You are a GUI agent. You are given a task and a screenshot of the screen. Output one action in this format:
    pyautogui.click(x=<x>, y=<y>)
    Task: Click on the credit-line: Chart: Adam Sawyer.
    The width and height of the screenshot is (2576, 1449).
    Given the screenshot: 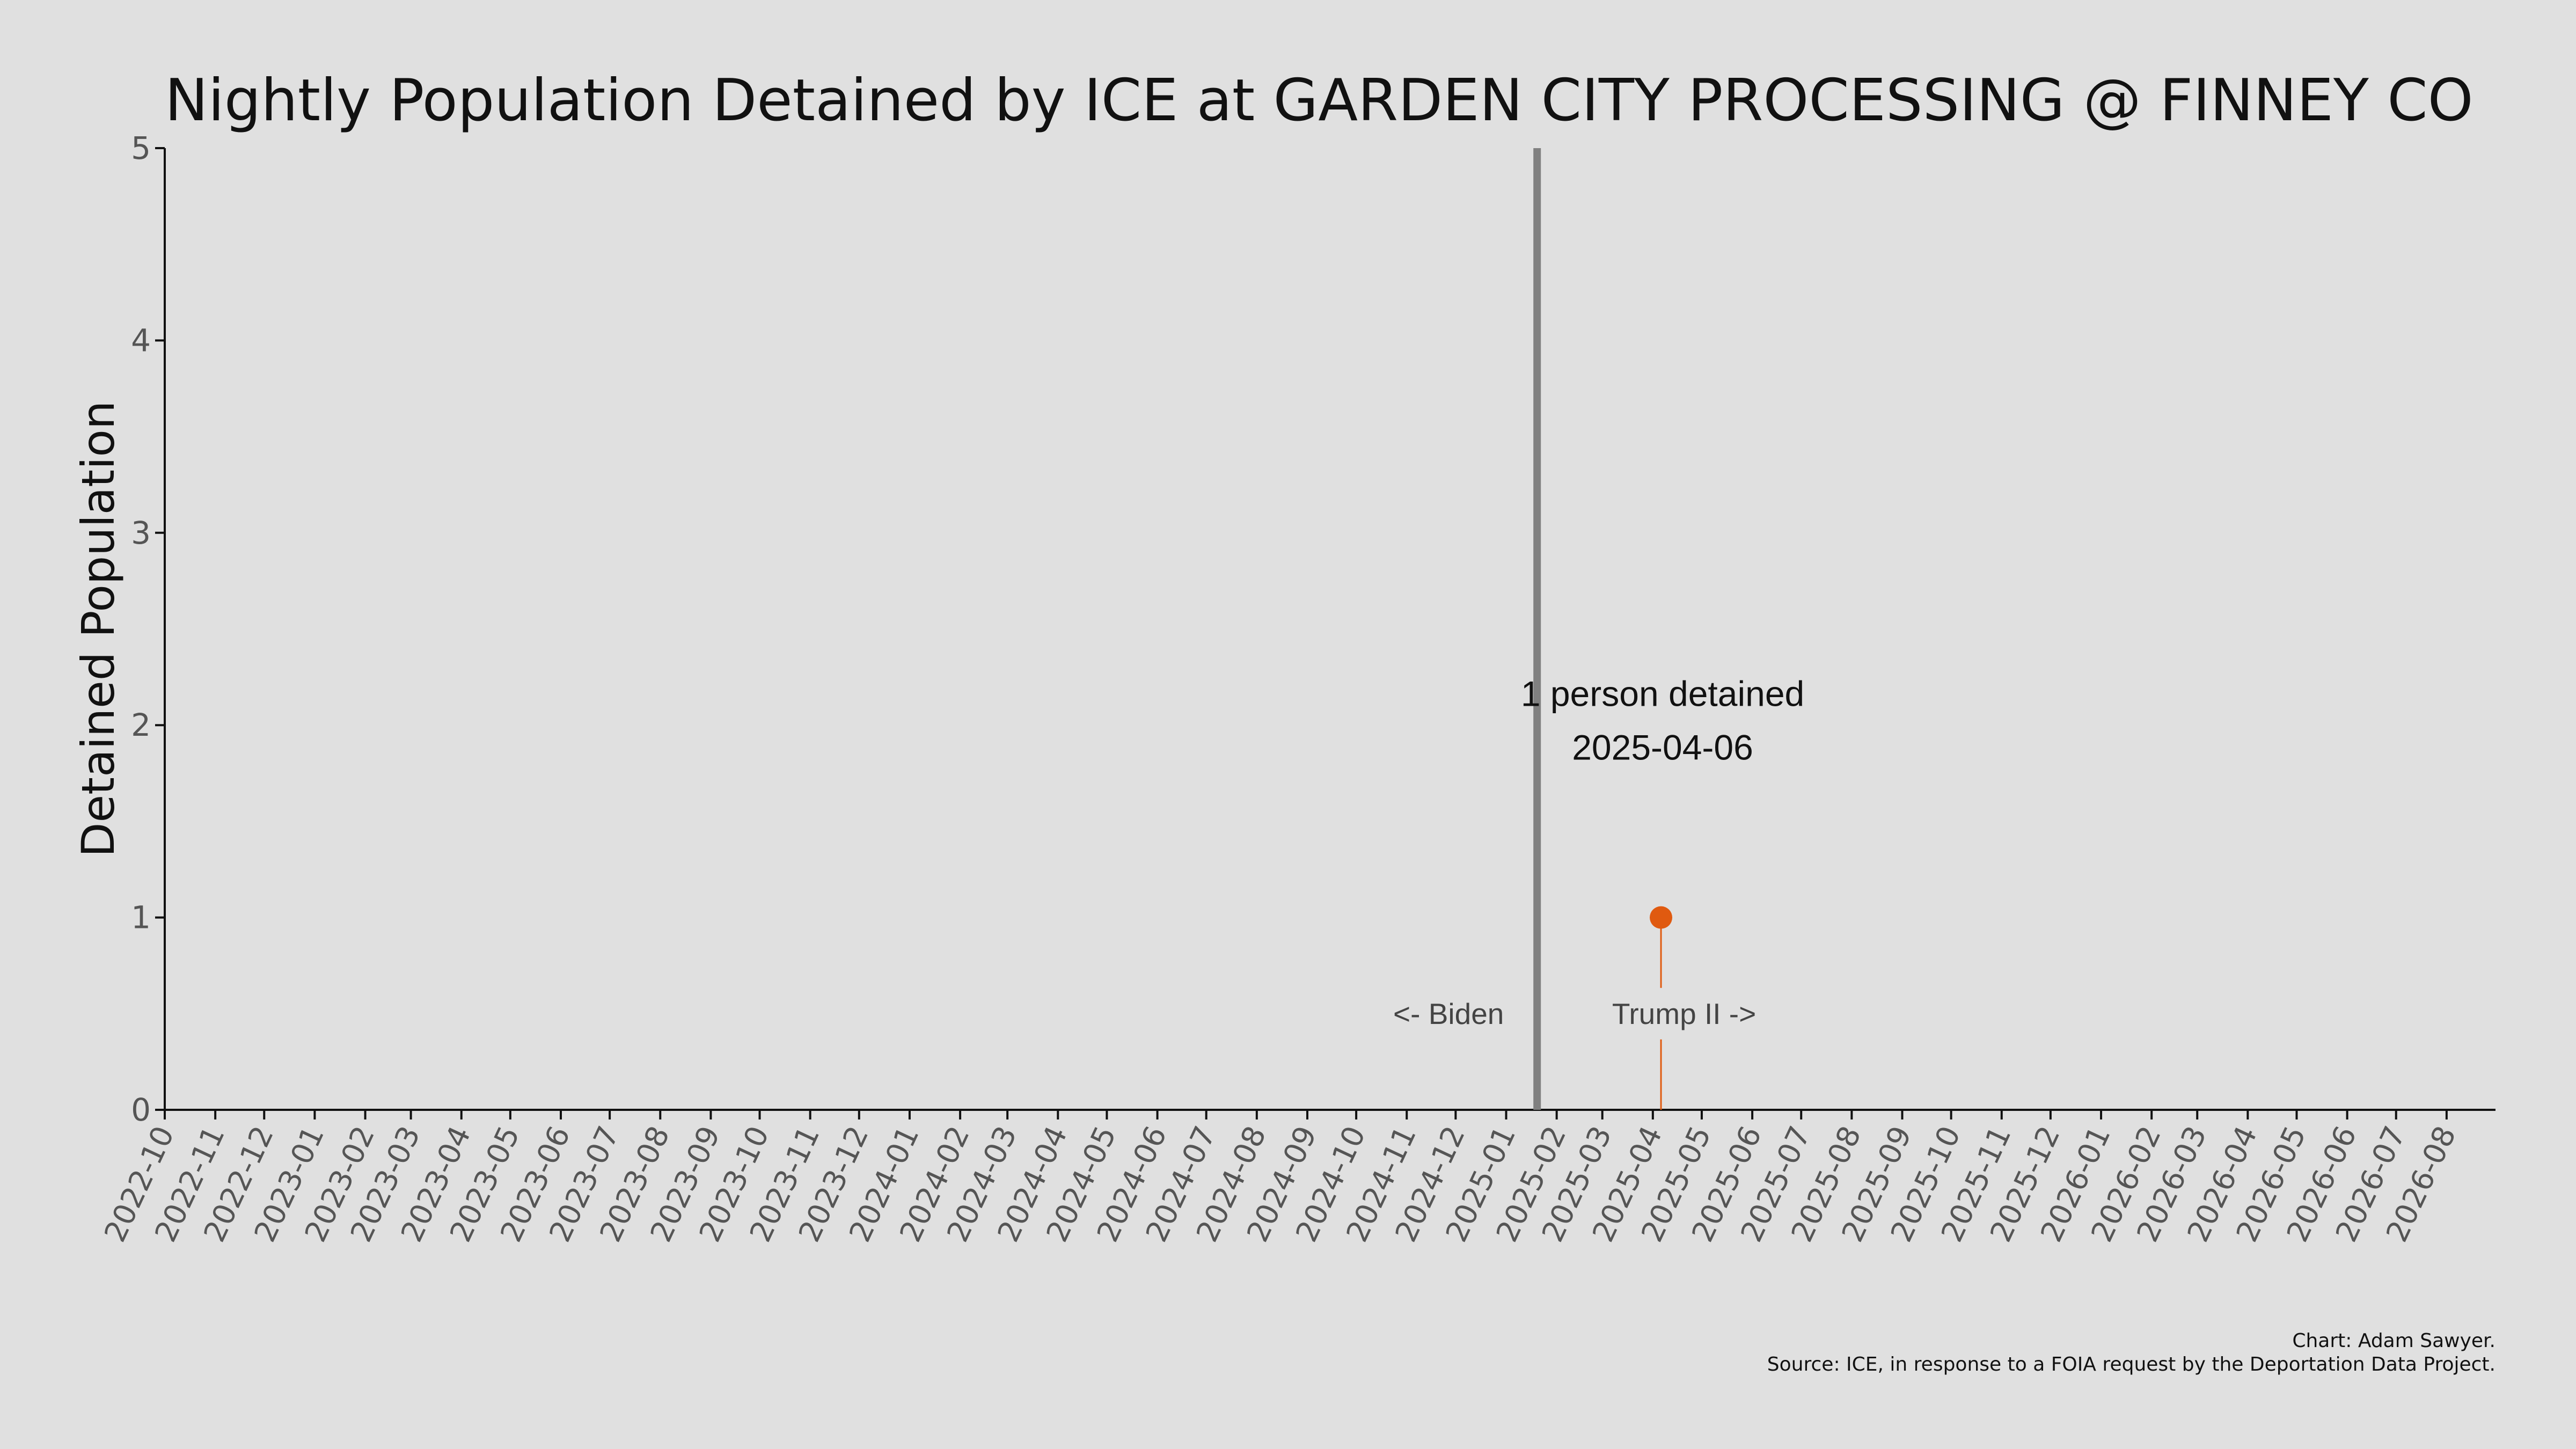 What is the action you would take?
    pyautogui.click(x=2394, y=1341)
    